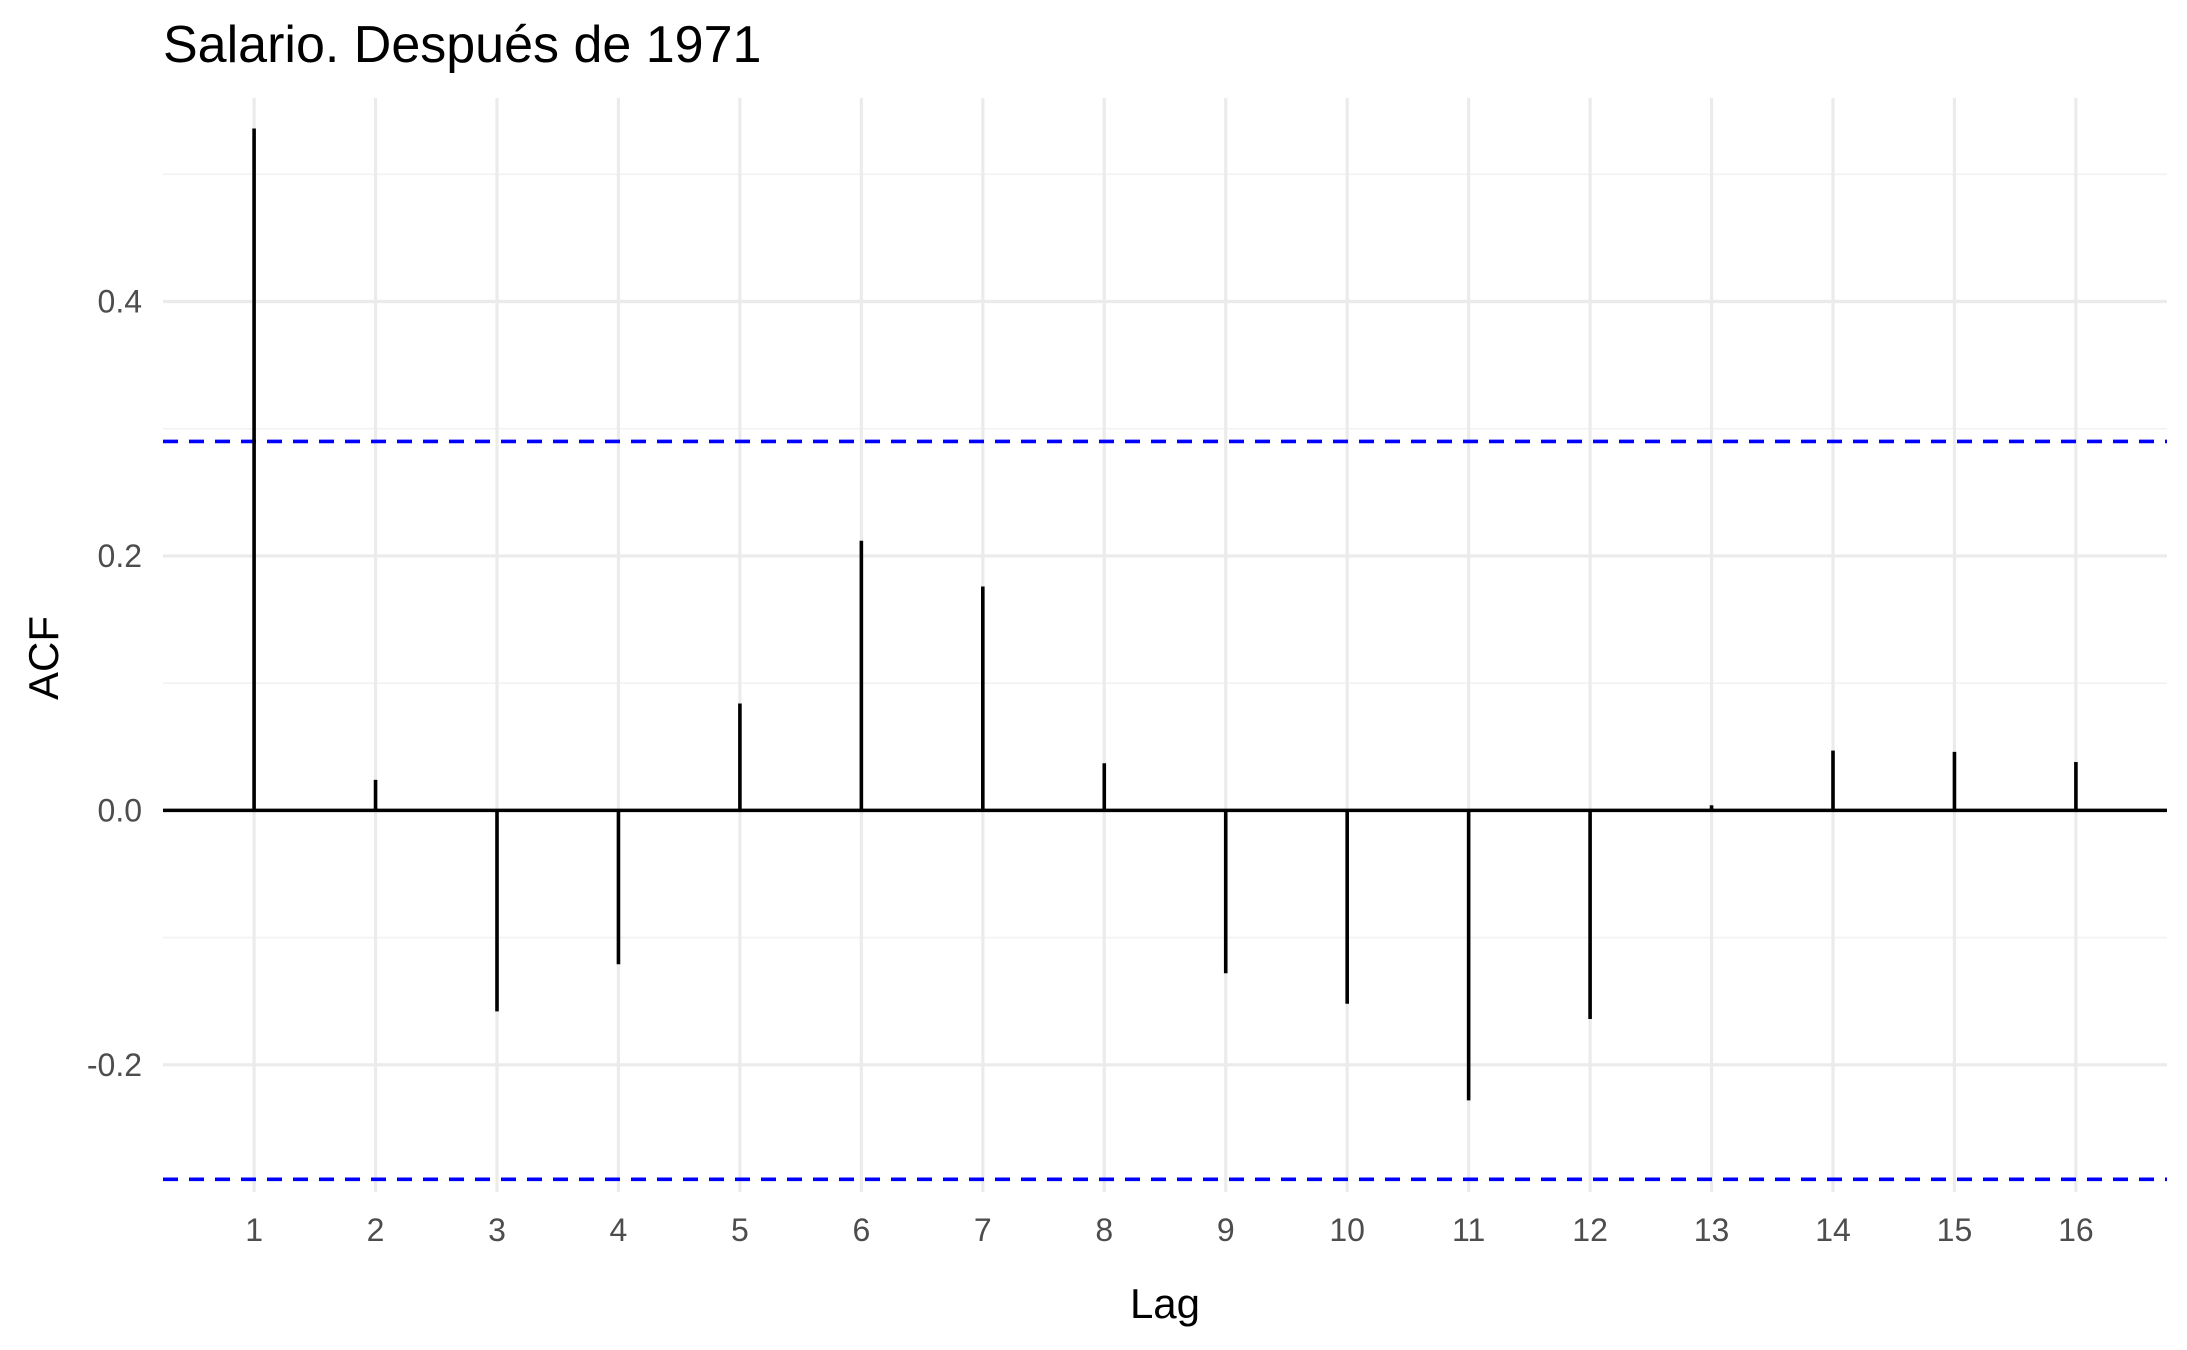 The width and height of the screenshot is (2187, 1350). What do you see at coordinates (120, 302) in the screenshot?
I see `y-tick-label: 0.4` at bounding box center [120, 302].